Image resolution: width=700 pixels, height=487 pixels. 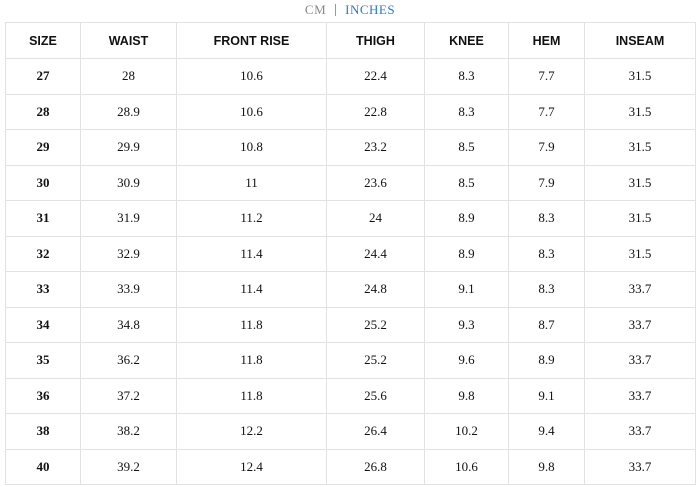 What do you see at coordinates (43, 466) in the screenshot?
I see `size-cell: 40` at bounding box center [43, 466].